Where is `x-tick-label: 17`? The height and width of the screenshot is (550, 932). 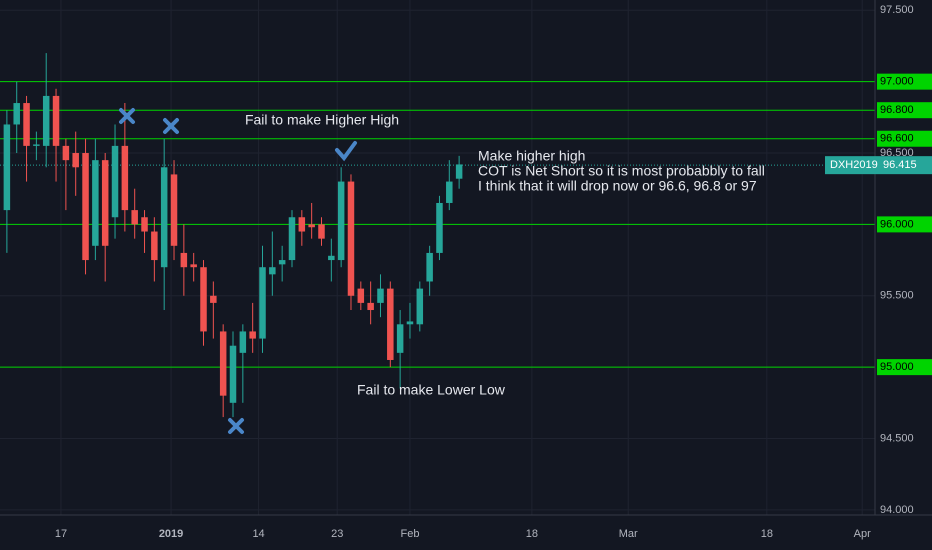 x-tick-label: 17 is located at coordinates (61, 534).